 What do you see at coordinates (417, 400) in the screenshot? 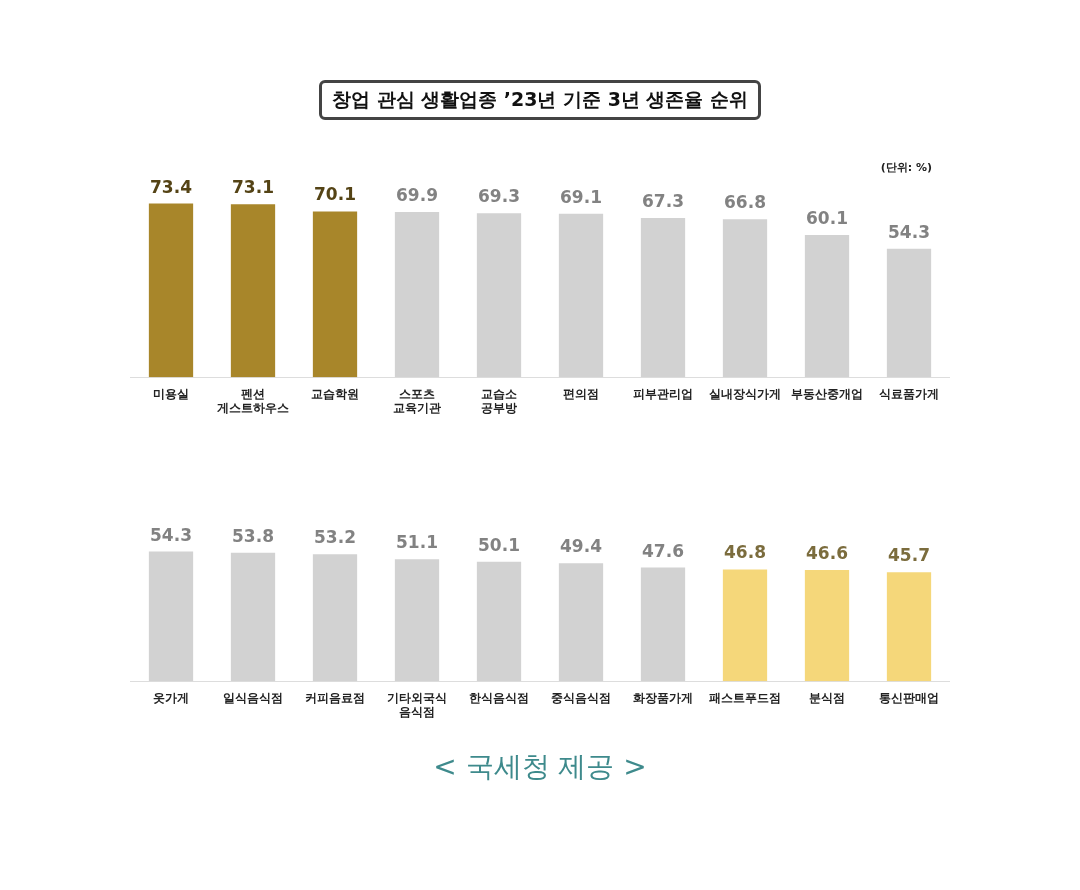
I see `x-tick-label: 스포츠 교육기관` at bounding box center [417, 400].